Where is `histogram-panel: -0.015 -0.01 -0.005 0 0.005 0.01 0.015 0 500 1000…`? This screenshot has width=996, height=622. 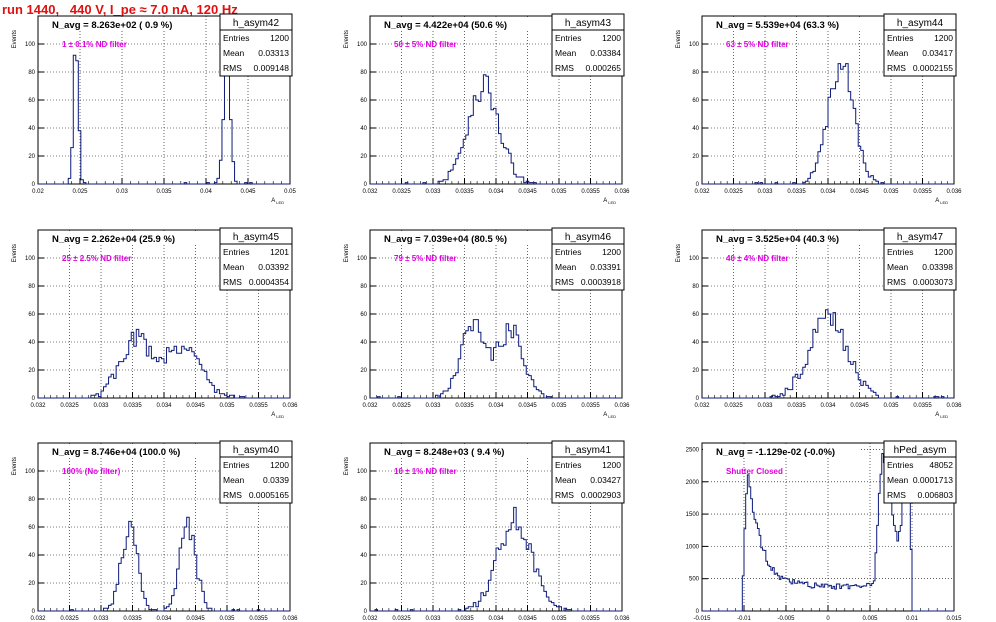
histogram-panel: -0.015 -0.01 -0.005 0 0.005 0.01 0.015 0 500 1000… is located at coordinates (824, 531).